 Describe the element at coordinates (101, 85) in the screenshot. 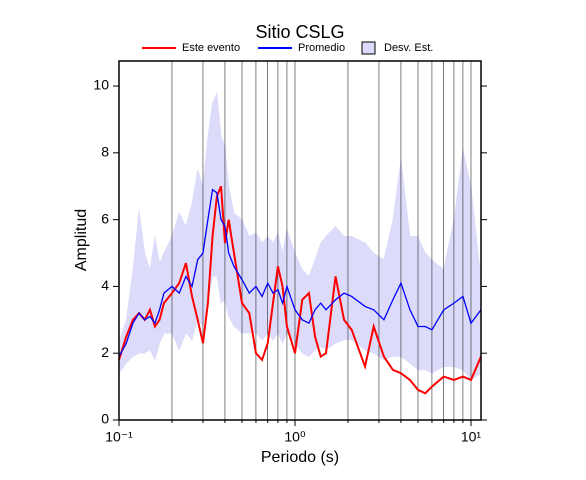

I see `y-tick-label: 10` at that location.